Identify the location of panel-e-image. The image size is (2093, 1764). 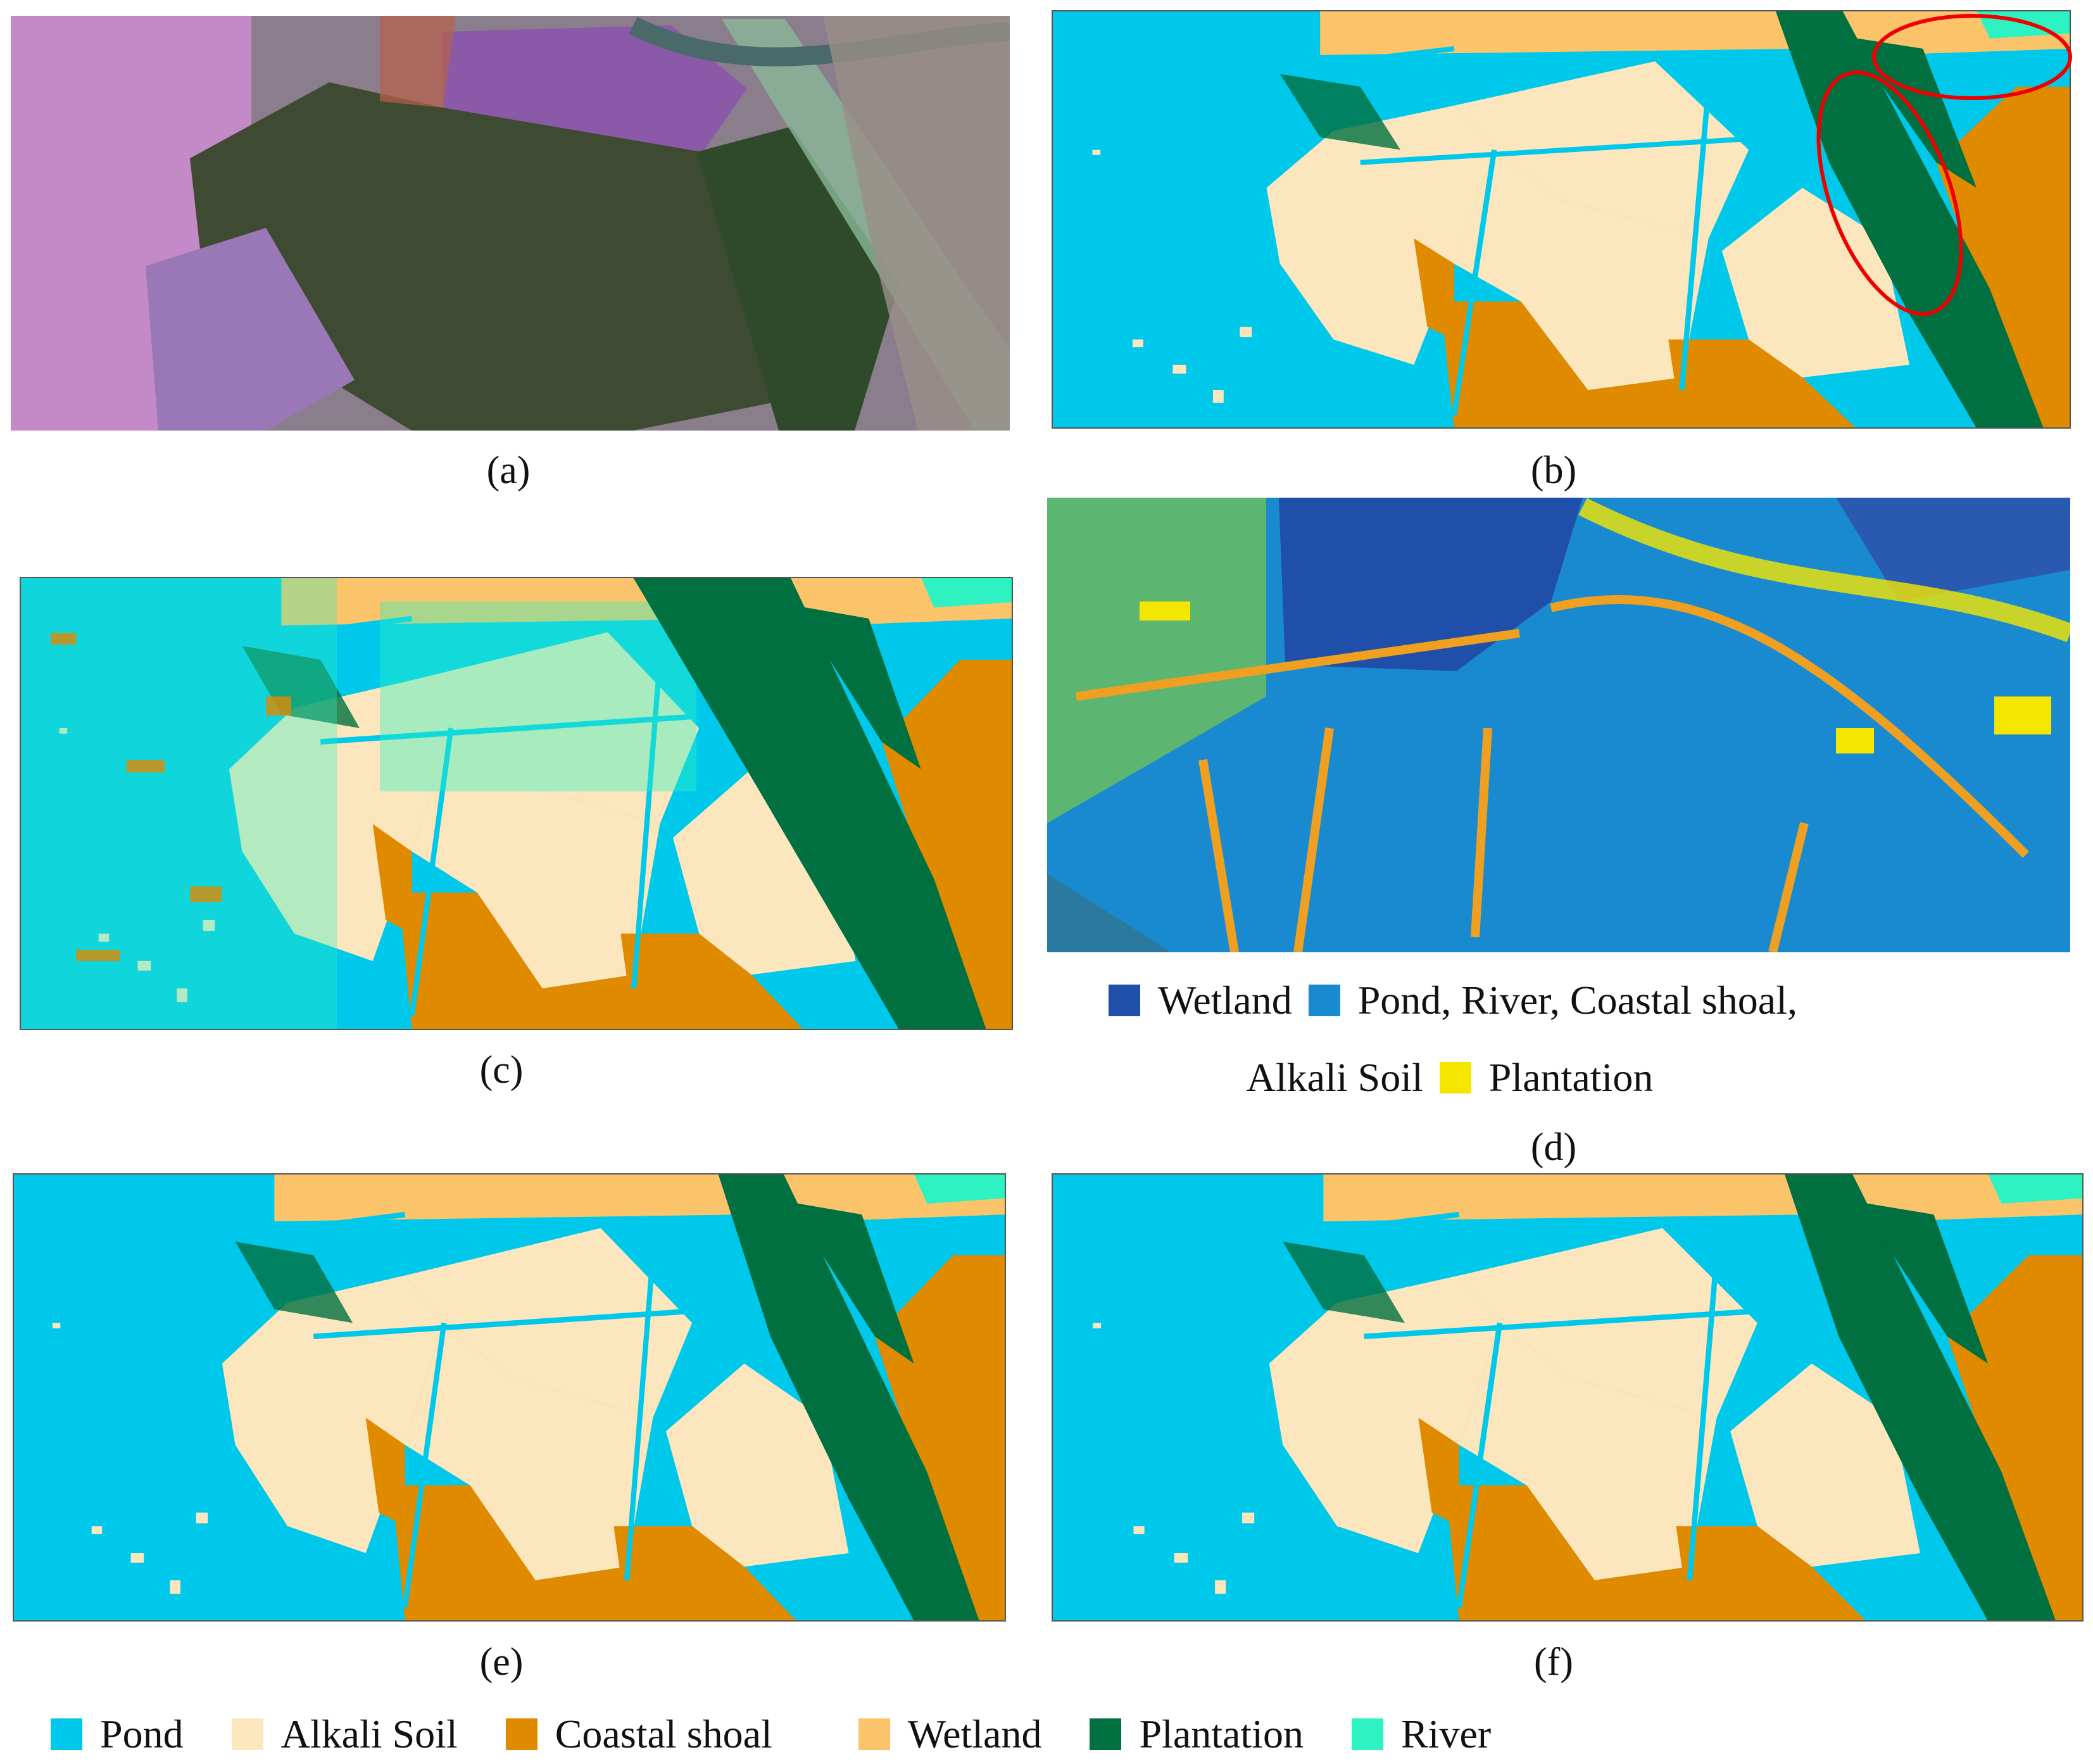
(509, 1397).